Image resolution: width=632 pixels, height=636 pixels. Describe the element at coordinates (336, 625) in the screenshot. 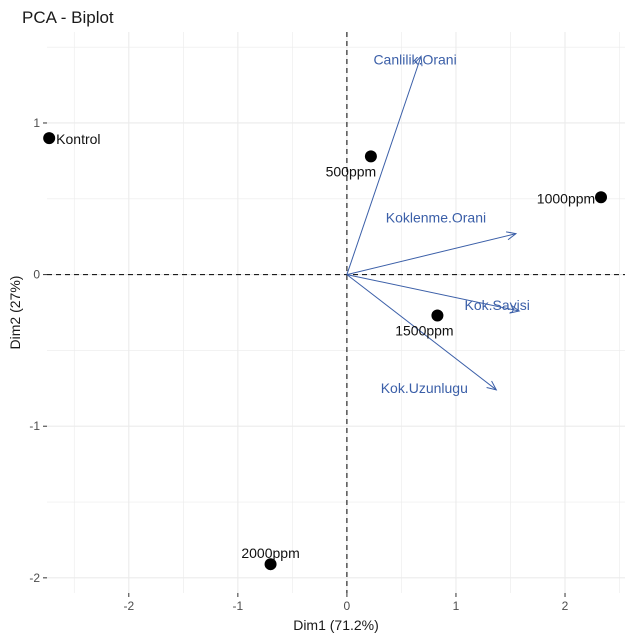

I see `x-axis-label: Dim1 (71.2%)` at that location.